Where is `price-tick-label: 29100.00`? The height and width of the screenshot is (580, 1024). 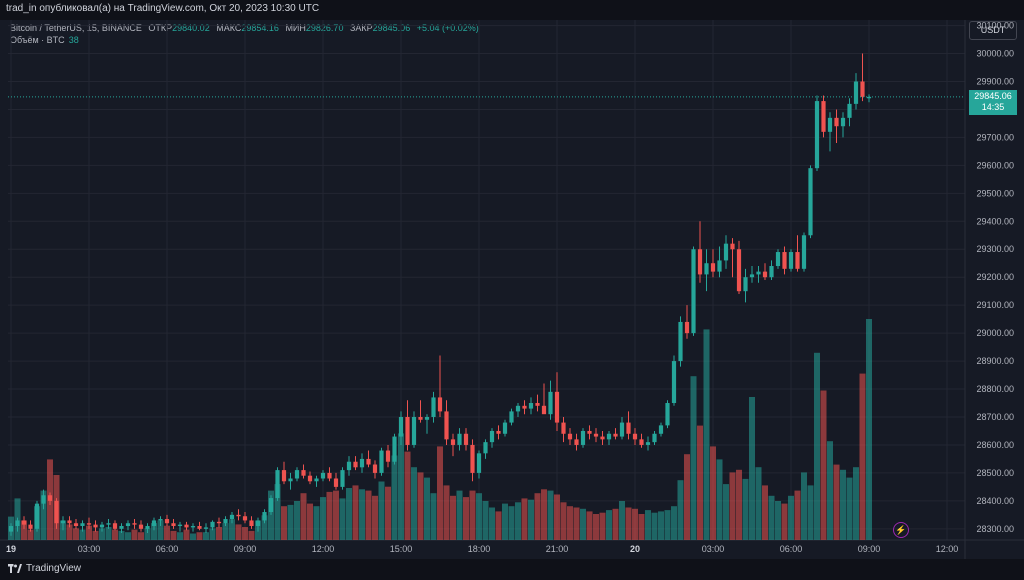
price-tick-label: 29100.00 is located at coordinates (995, 305).